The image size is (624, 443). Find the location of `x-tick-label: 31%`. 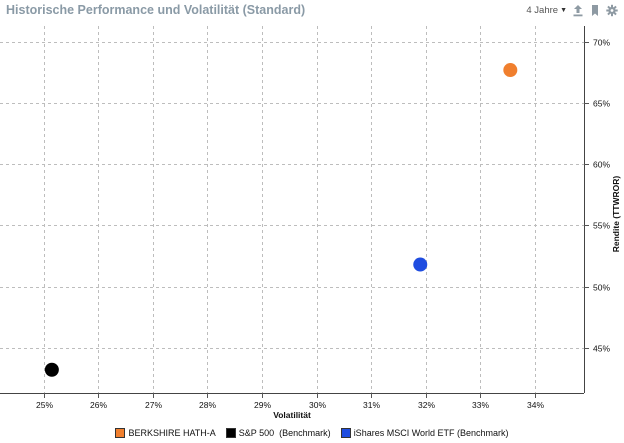

x-tick-label: 31% is located at coordinates (371, 405).